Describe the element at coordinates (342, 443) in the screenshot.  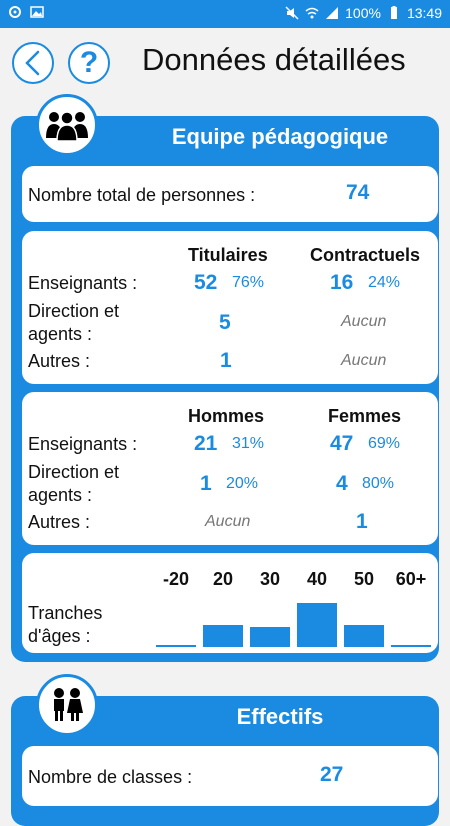
I see `value: 47` at that location.